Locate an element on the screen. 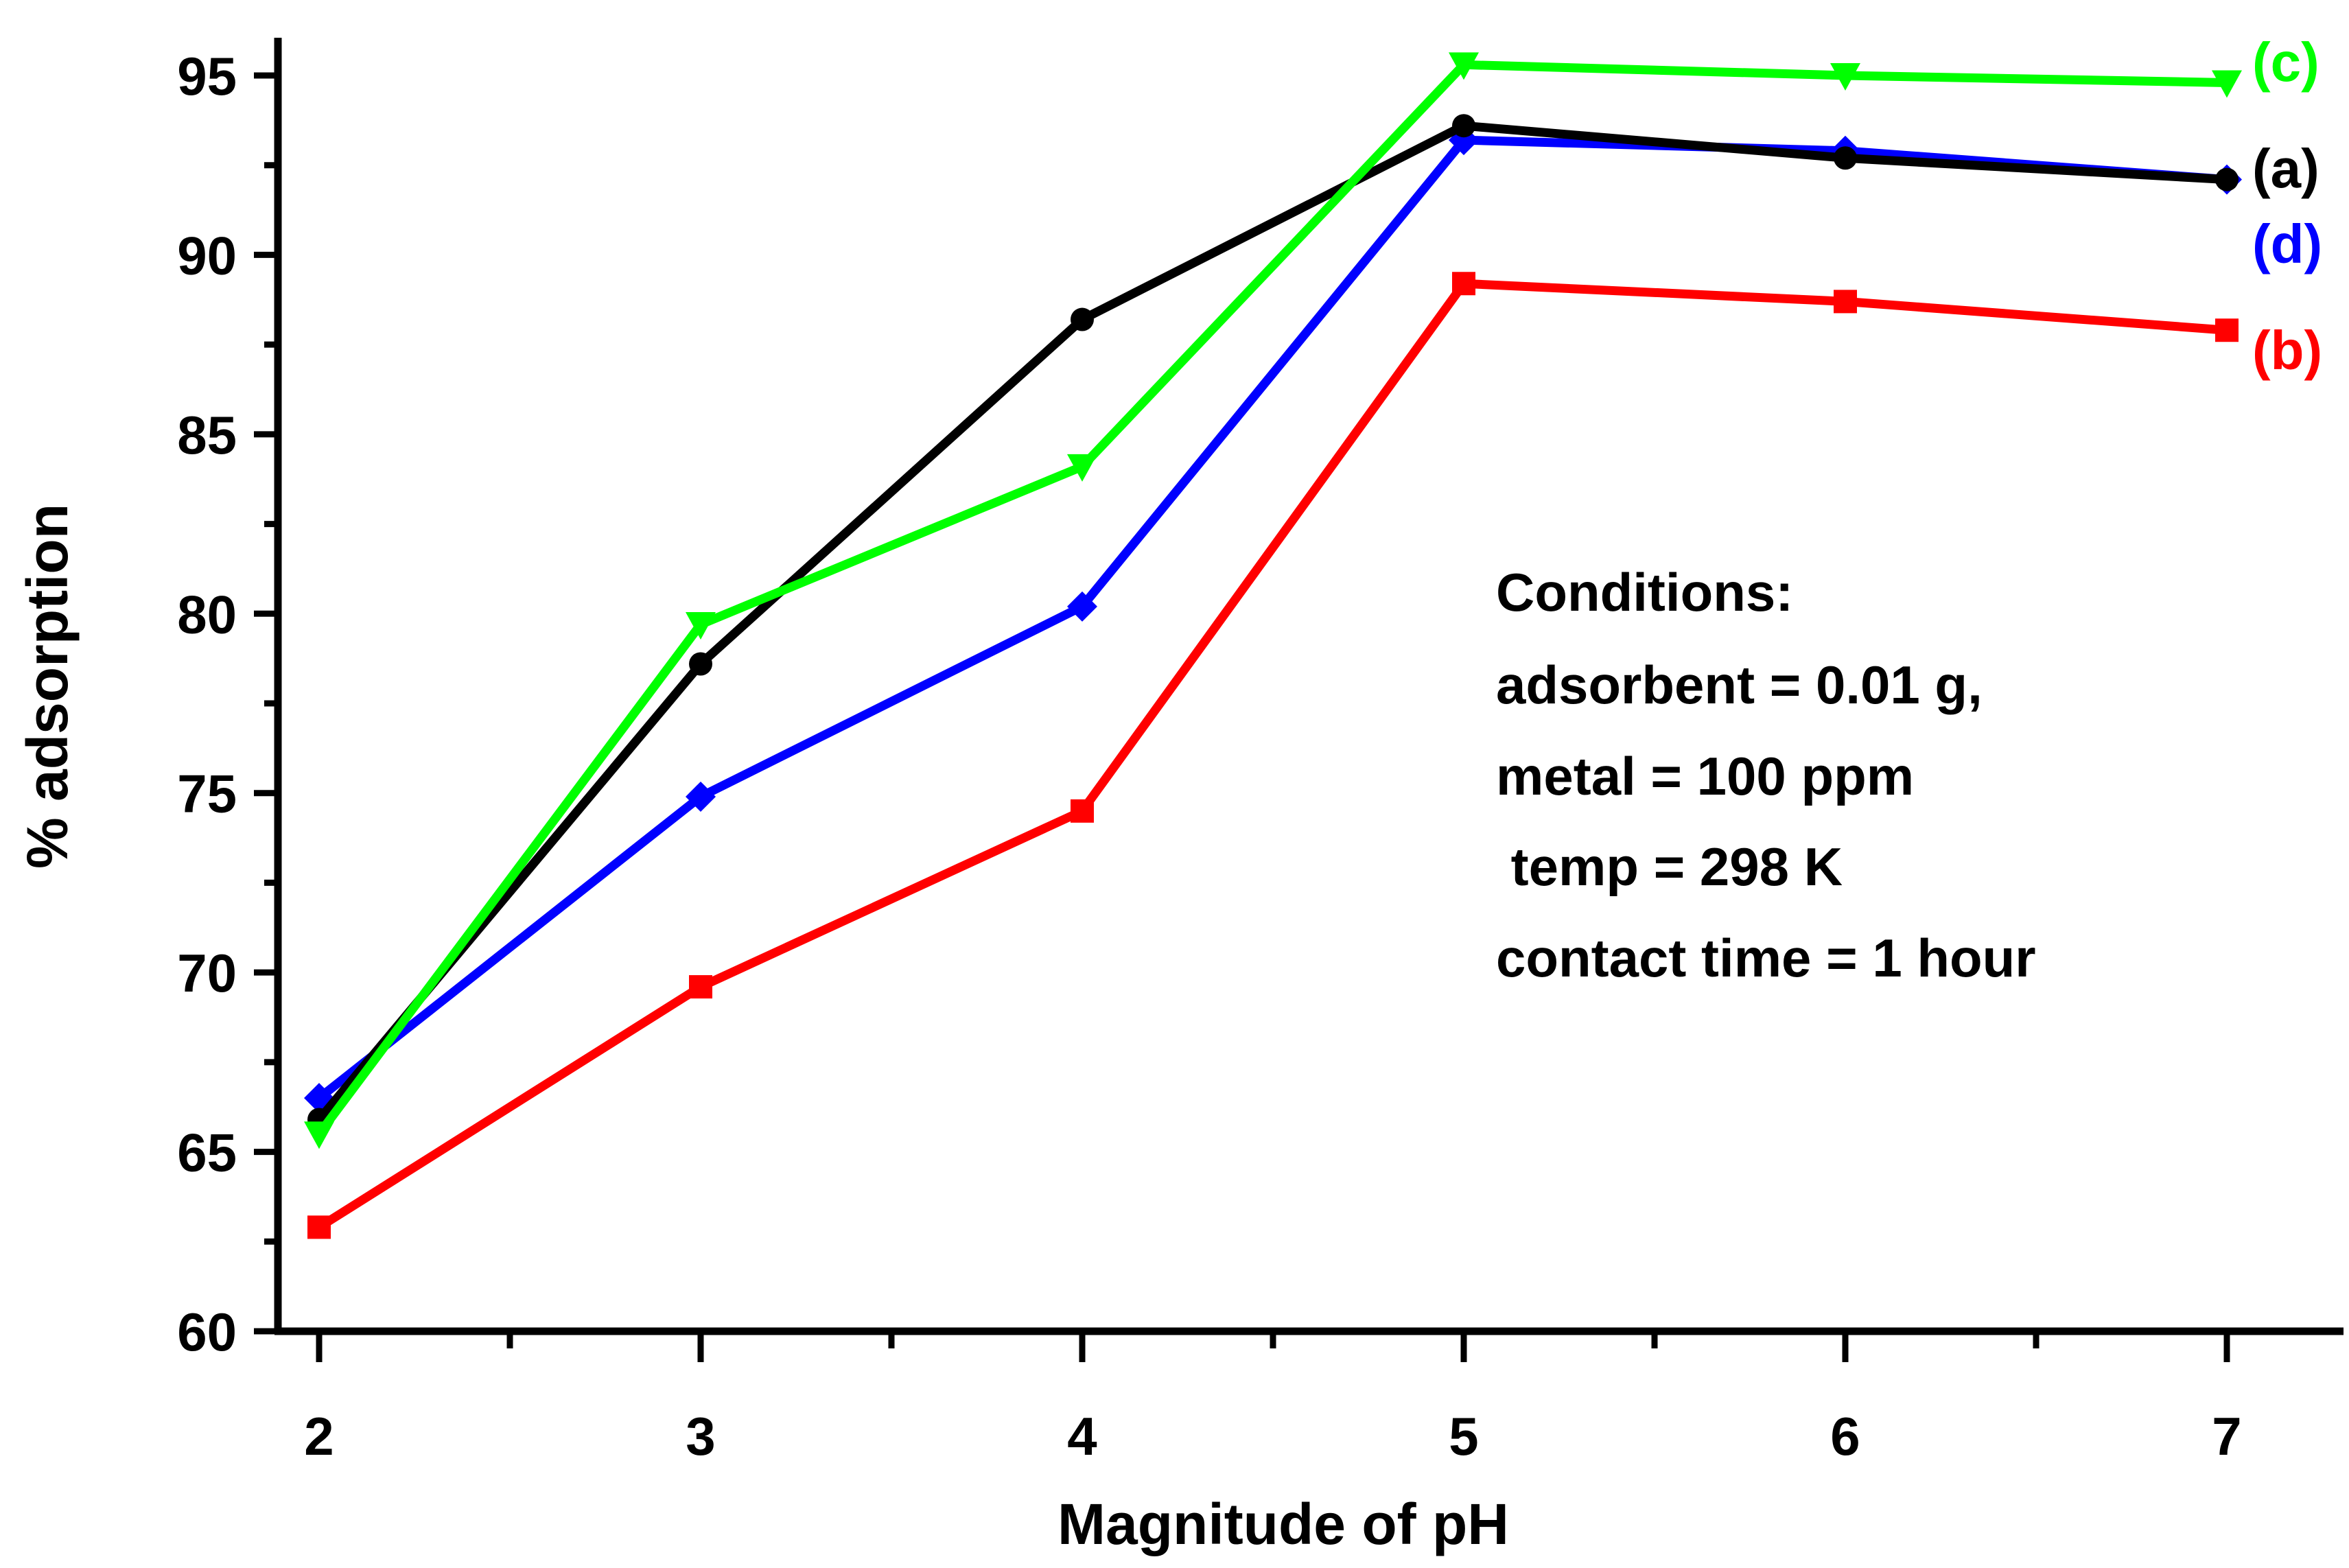 The image size is (2349, 1568). legend: (a) (b) (c) (d) is located at coordinates (2287, 206).